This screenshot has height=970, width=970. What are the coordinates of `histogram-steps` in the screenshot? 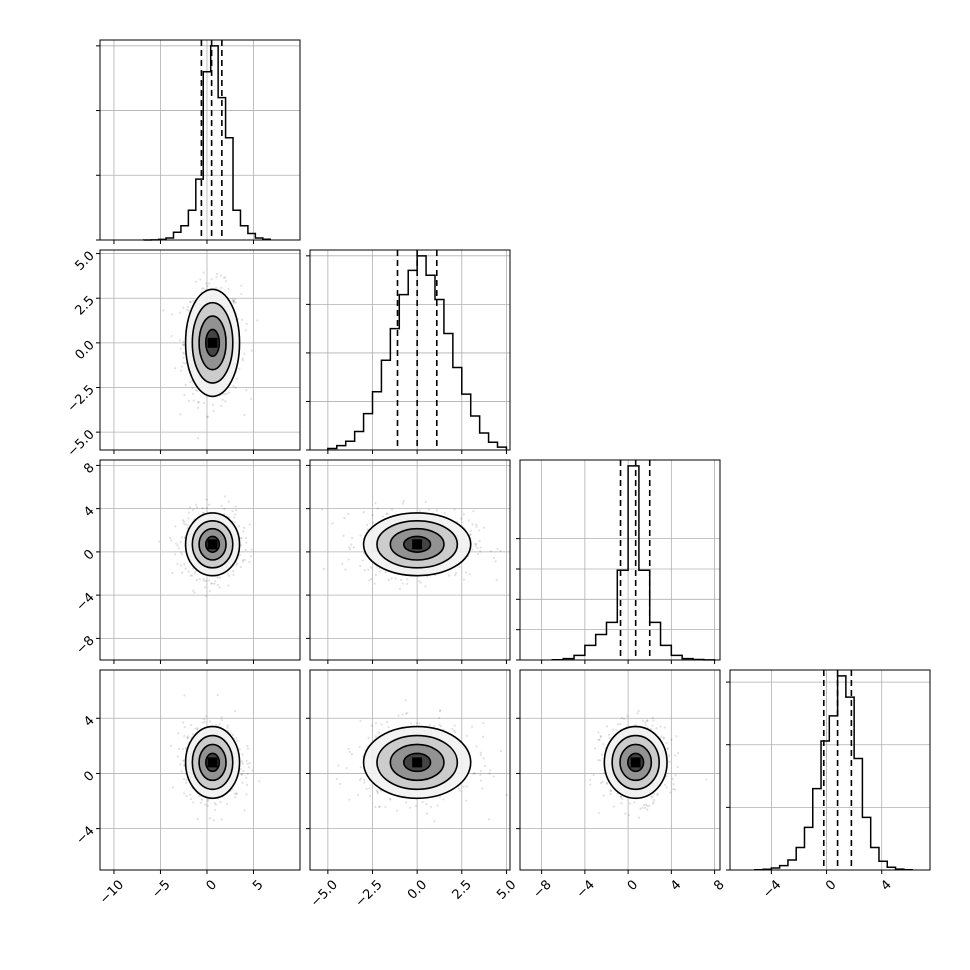 It's located at (206, 143).